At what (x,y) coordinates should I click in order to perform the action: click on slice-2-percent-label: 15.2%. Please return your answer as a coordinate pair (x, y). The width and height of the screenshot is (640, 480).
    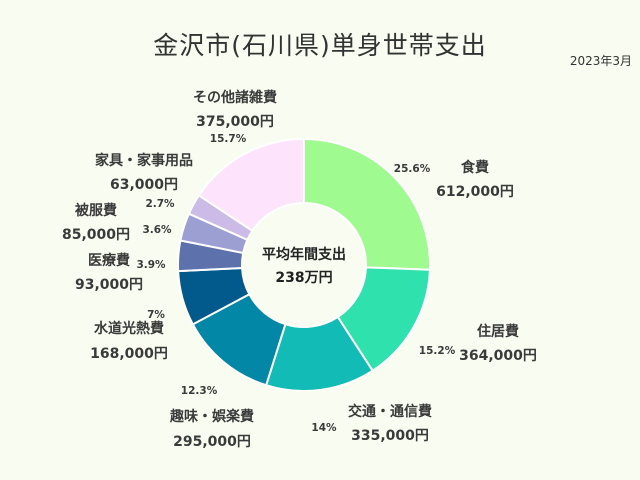
    Looking at the image, I should click on (437, 351).